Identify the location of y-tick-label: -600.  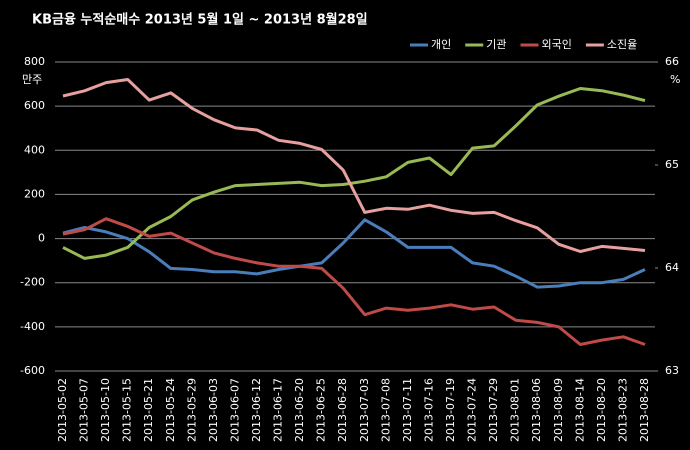
(32, 370).